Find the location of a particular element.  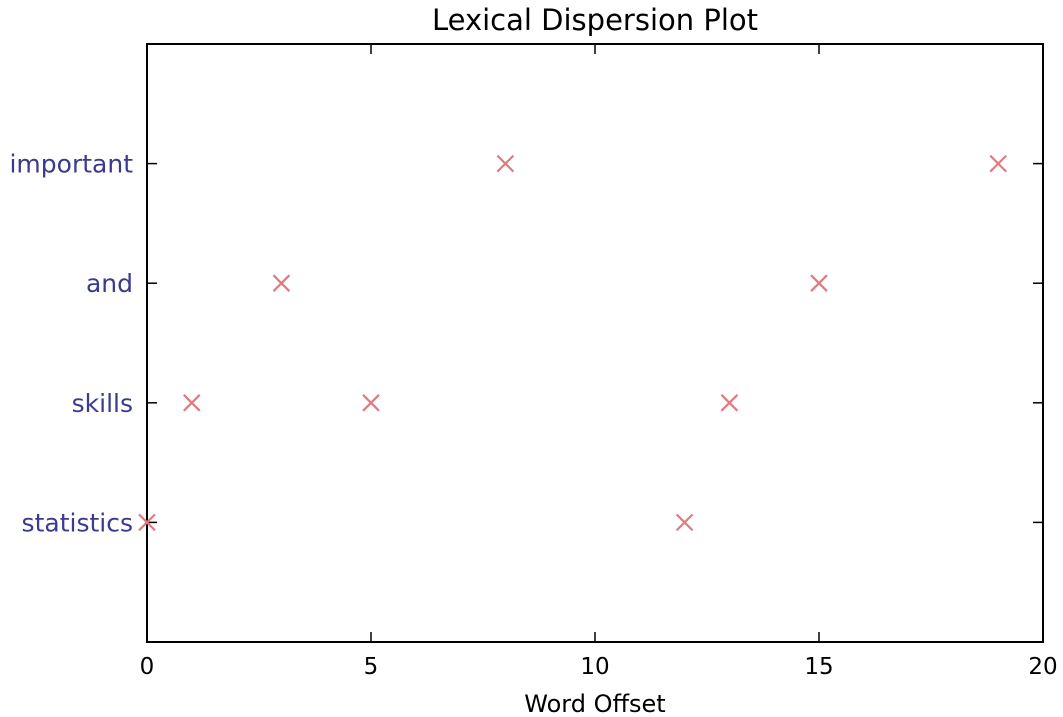

x-tick-label: 15 is located at coordinates (818, 667).